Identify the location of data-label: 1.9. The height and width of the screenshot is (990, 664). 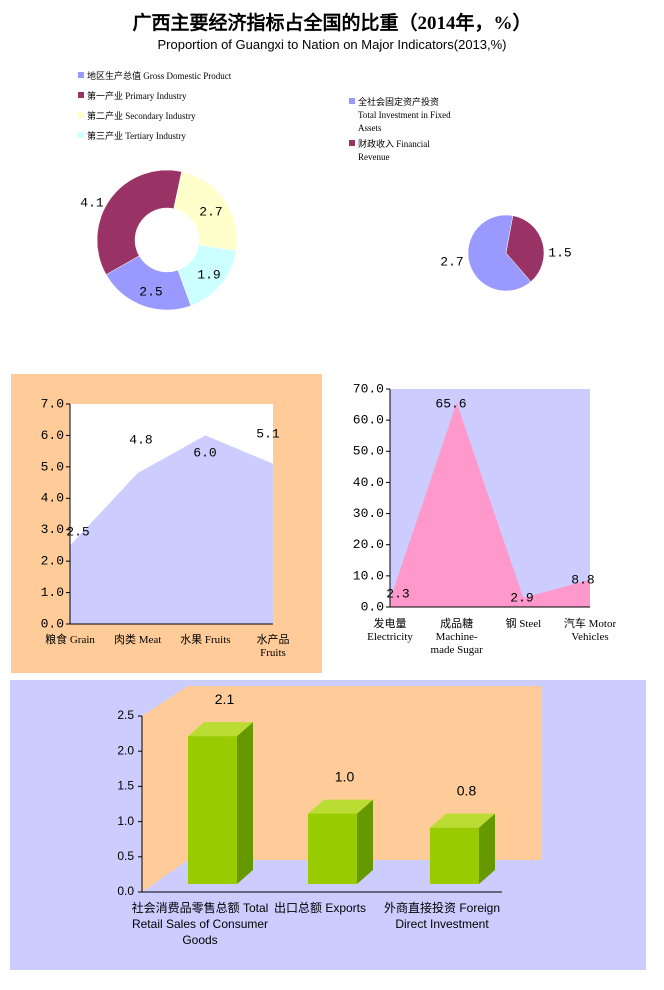
(208, 274).